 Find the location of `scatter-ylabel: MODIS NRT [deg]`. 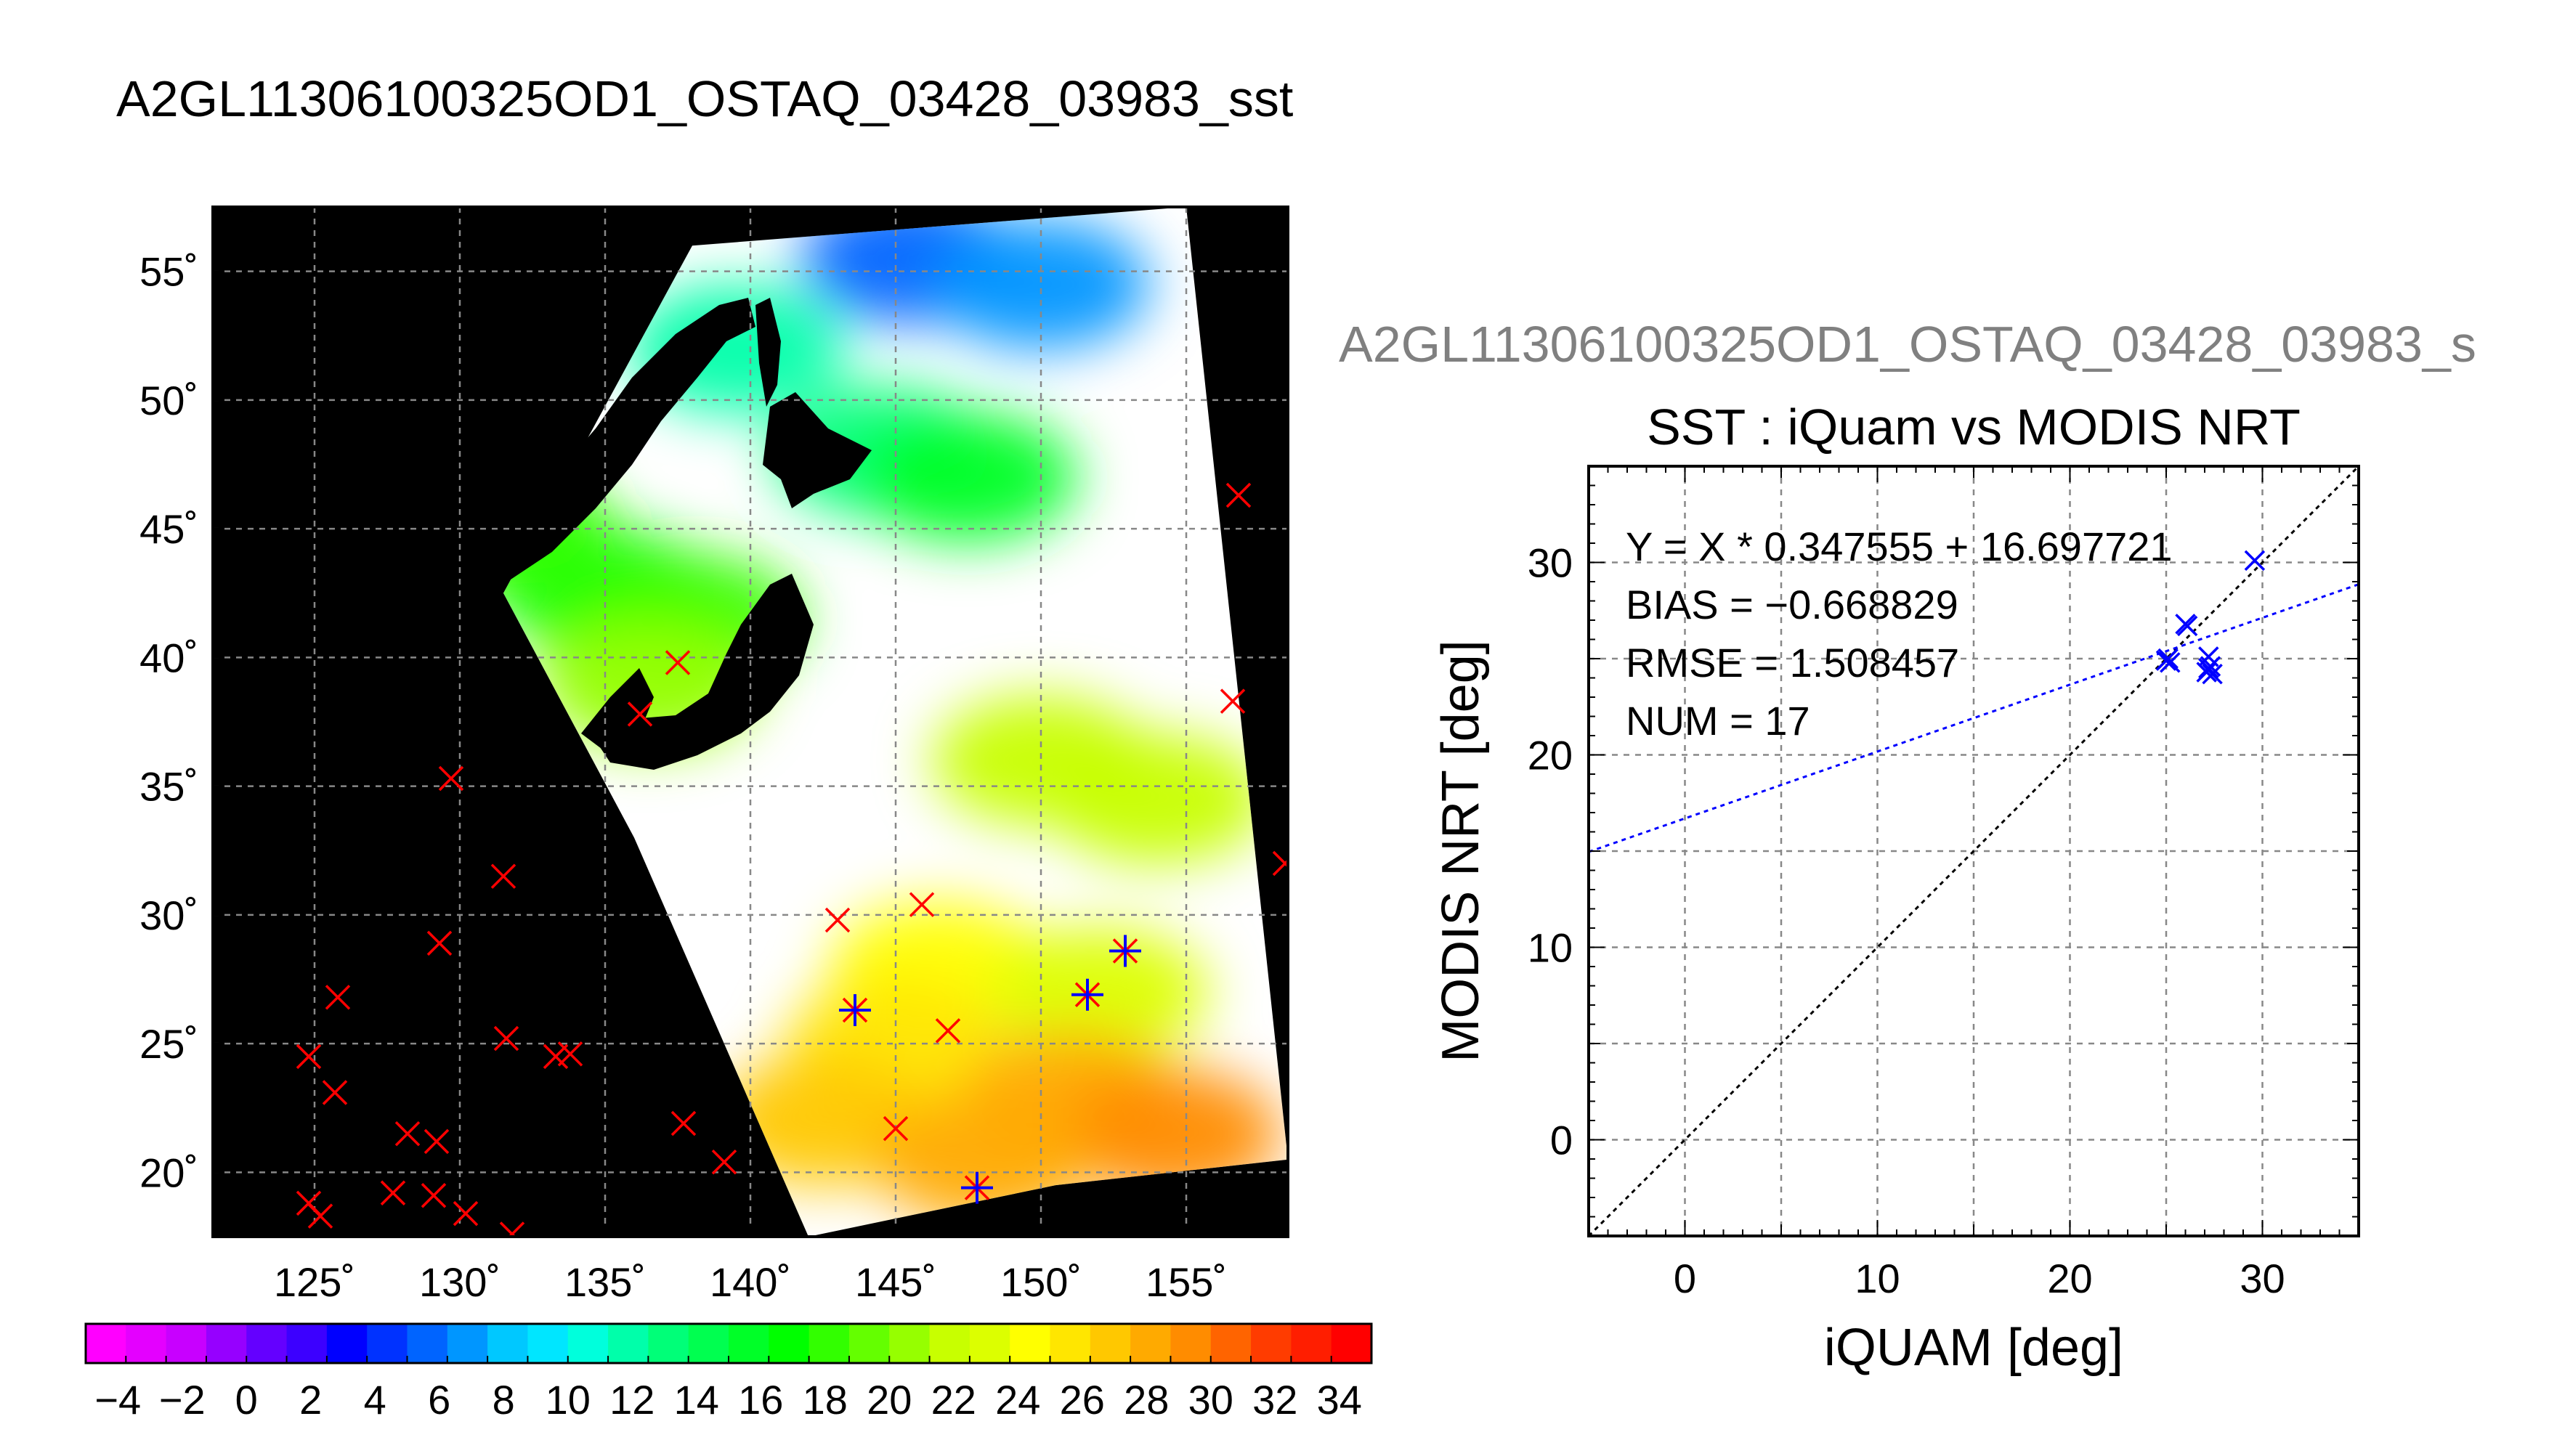

scatter-ylabel: MODIS NRT [deg] is located at coordinates (1461, 851).